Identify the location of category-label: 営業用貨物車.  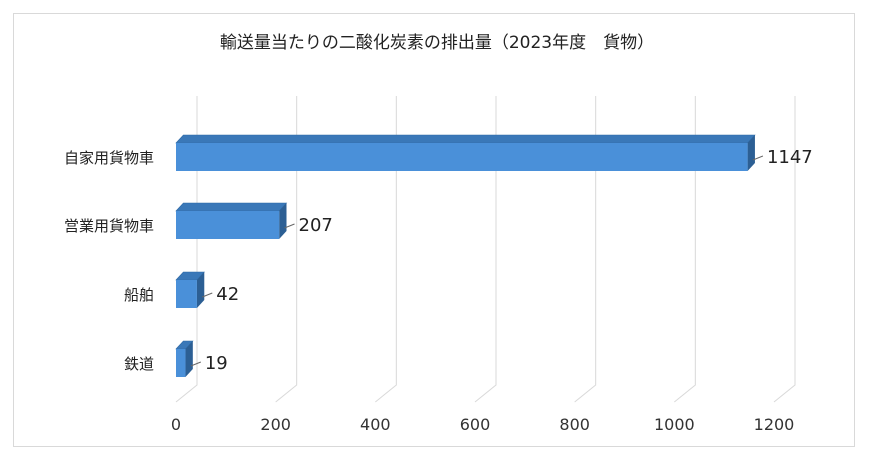
(109, 226).